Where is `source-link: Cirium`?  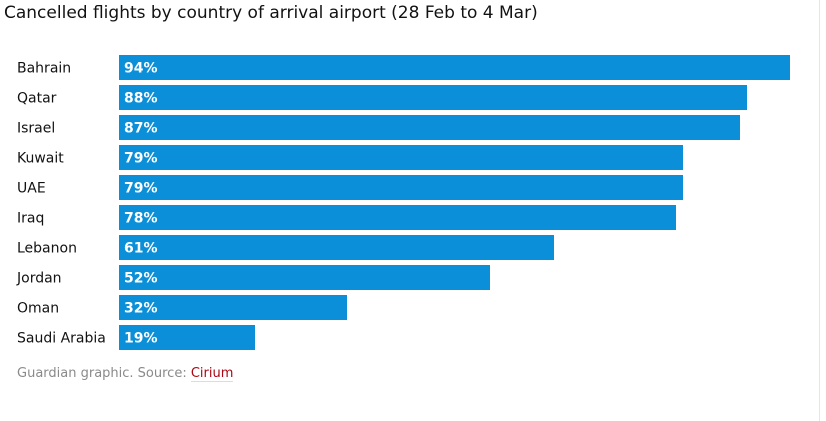 source-link: Cirium is located at coordinates (212, 374).